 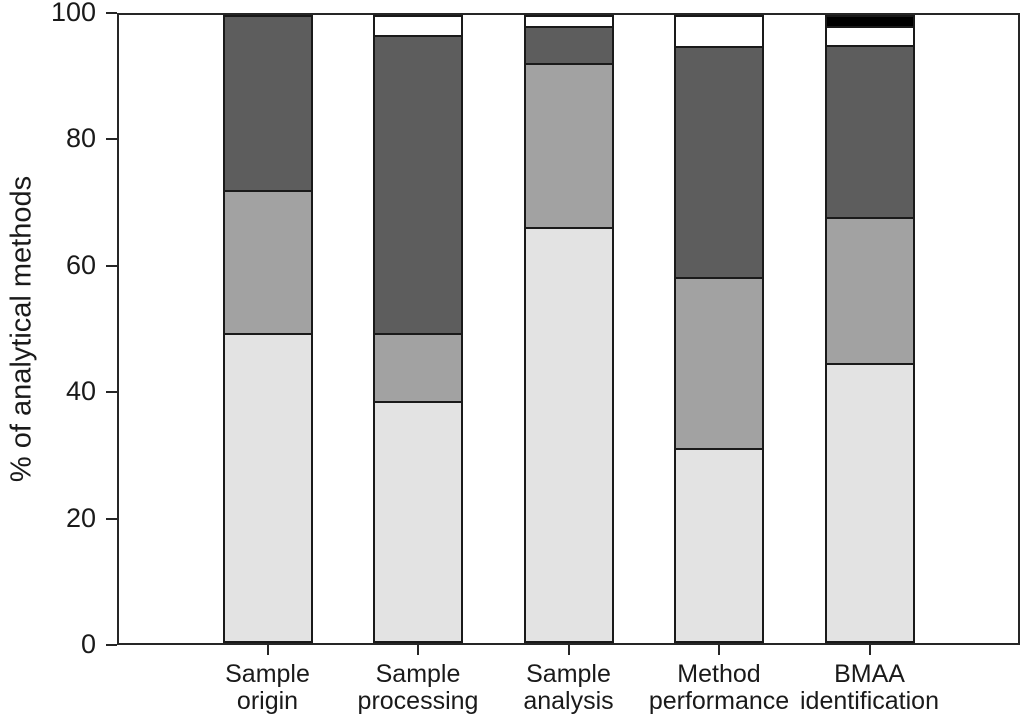 I want to click on y-tick-label: 60, so click(x=80, y=264).